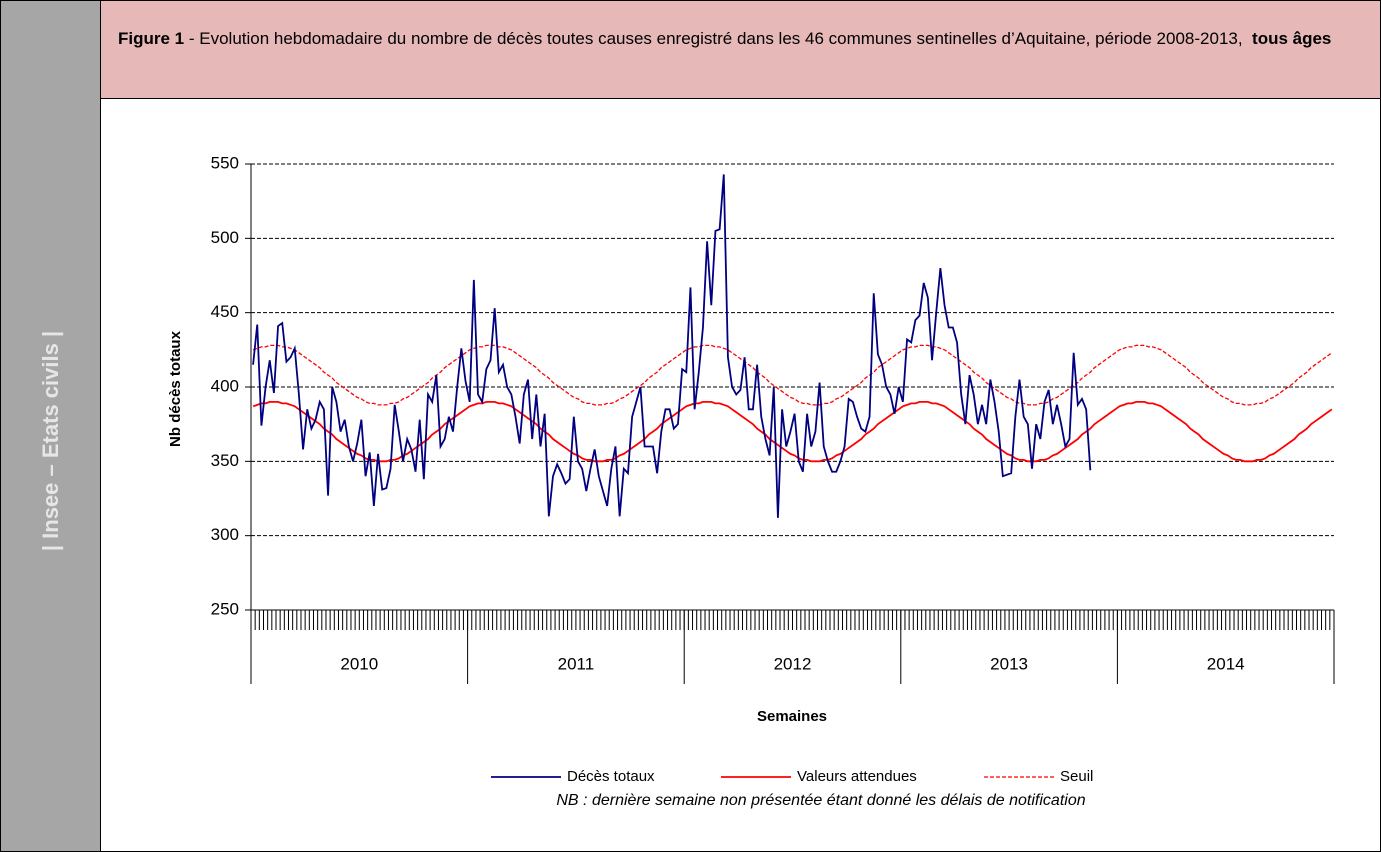  Describe the element at coordinates (1226, 663) in the screenshot. I see `x-group-label: 2014` at that location.